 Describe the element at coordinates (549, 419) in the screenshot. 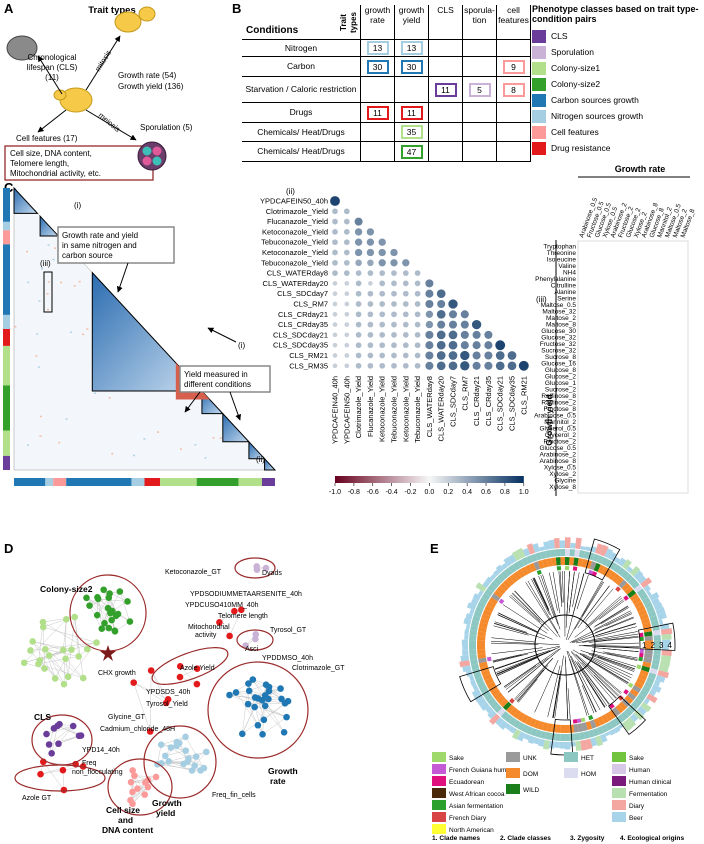

I see `axis-title: Growth yield` at that location.